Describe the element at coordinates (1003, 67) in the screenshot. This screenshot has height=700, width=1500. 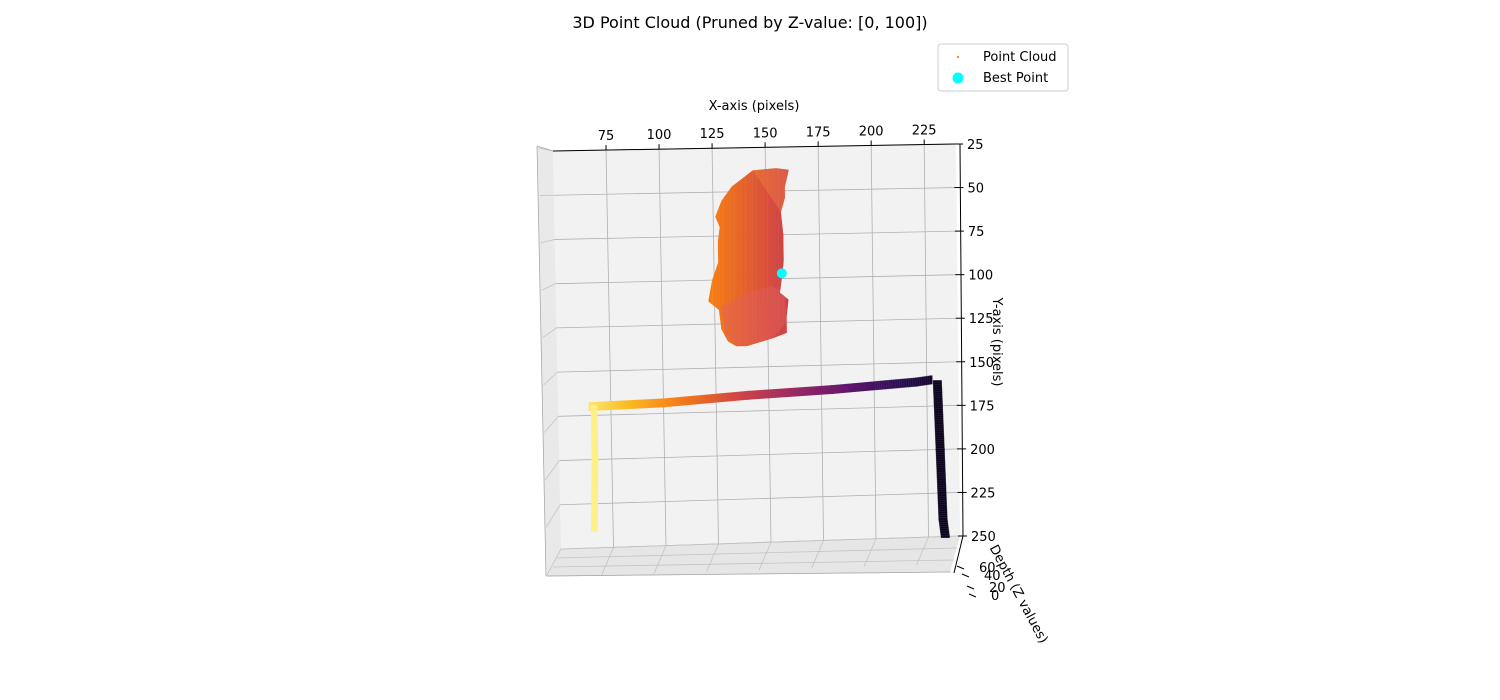
I see `legend-box` at that location.